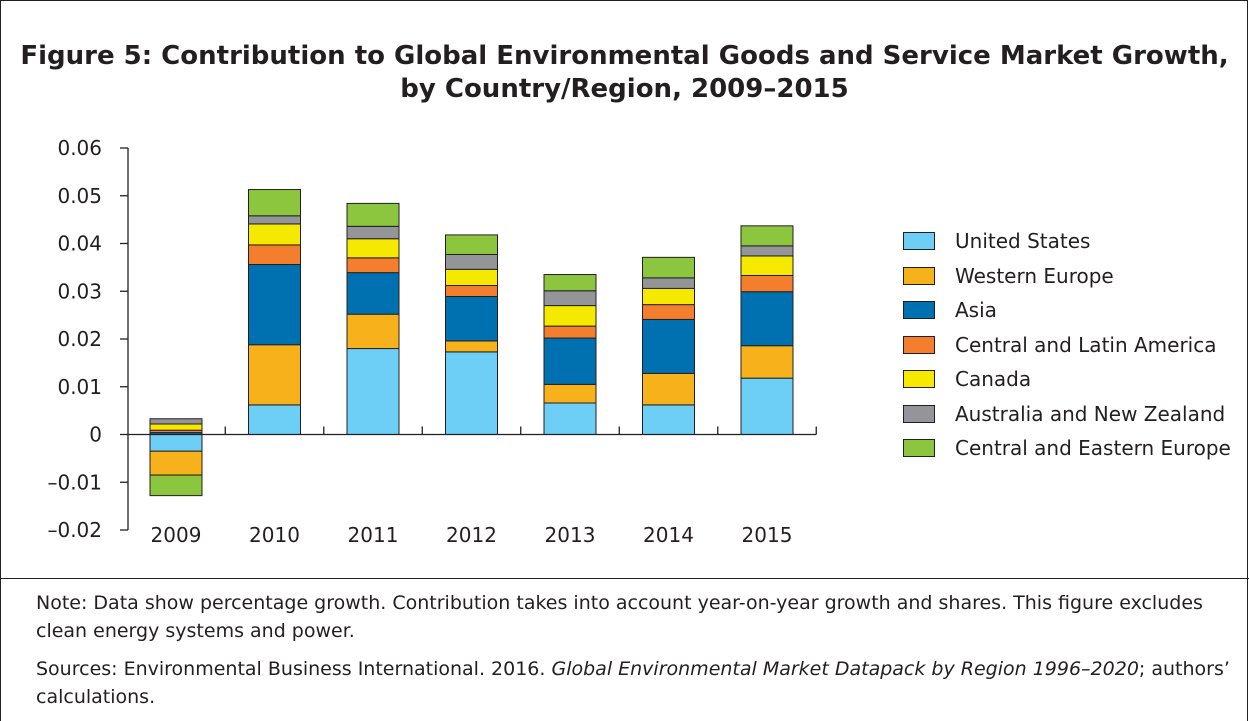 The height and width of the screenshot is (721, 1249). Describe the element at coordinates (633, 683) in the screenshot. I see `sources-suffix: ; authors’ calculations.` at that location.